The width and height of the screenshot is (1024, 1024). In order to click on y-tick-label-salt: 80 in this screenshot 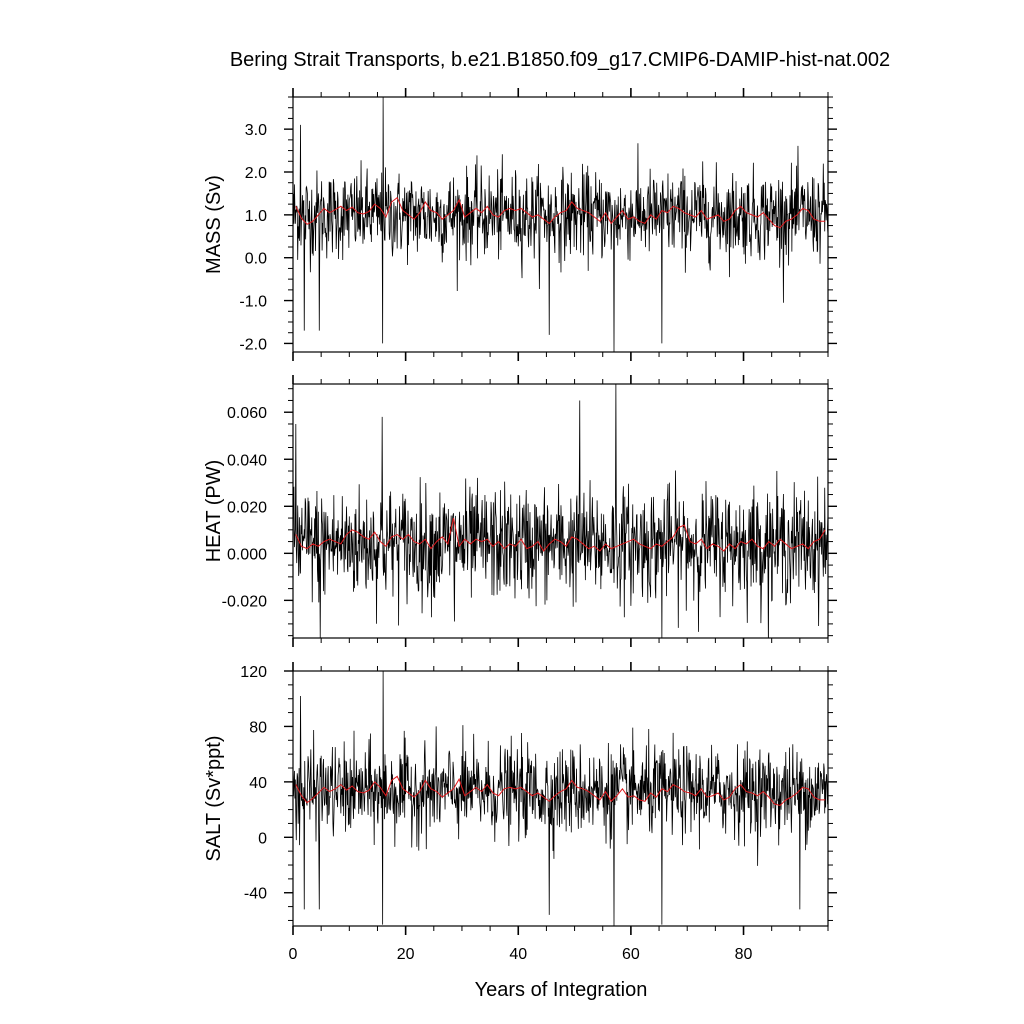, I will do `click(258, 727)`.